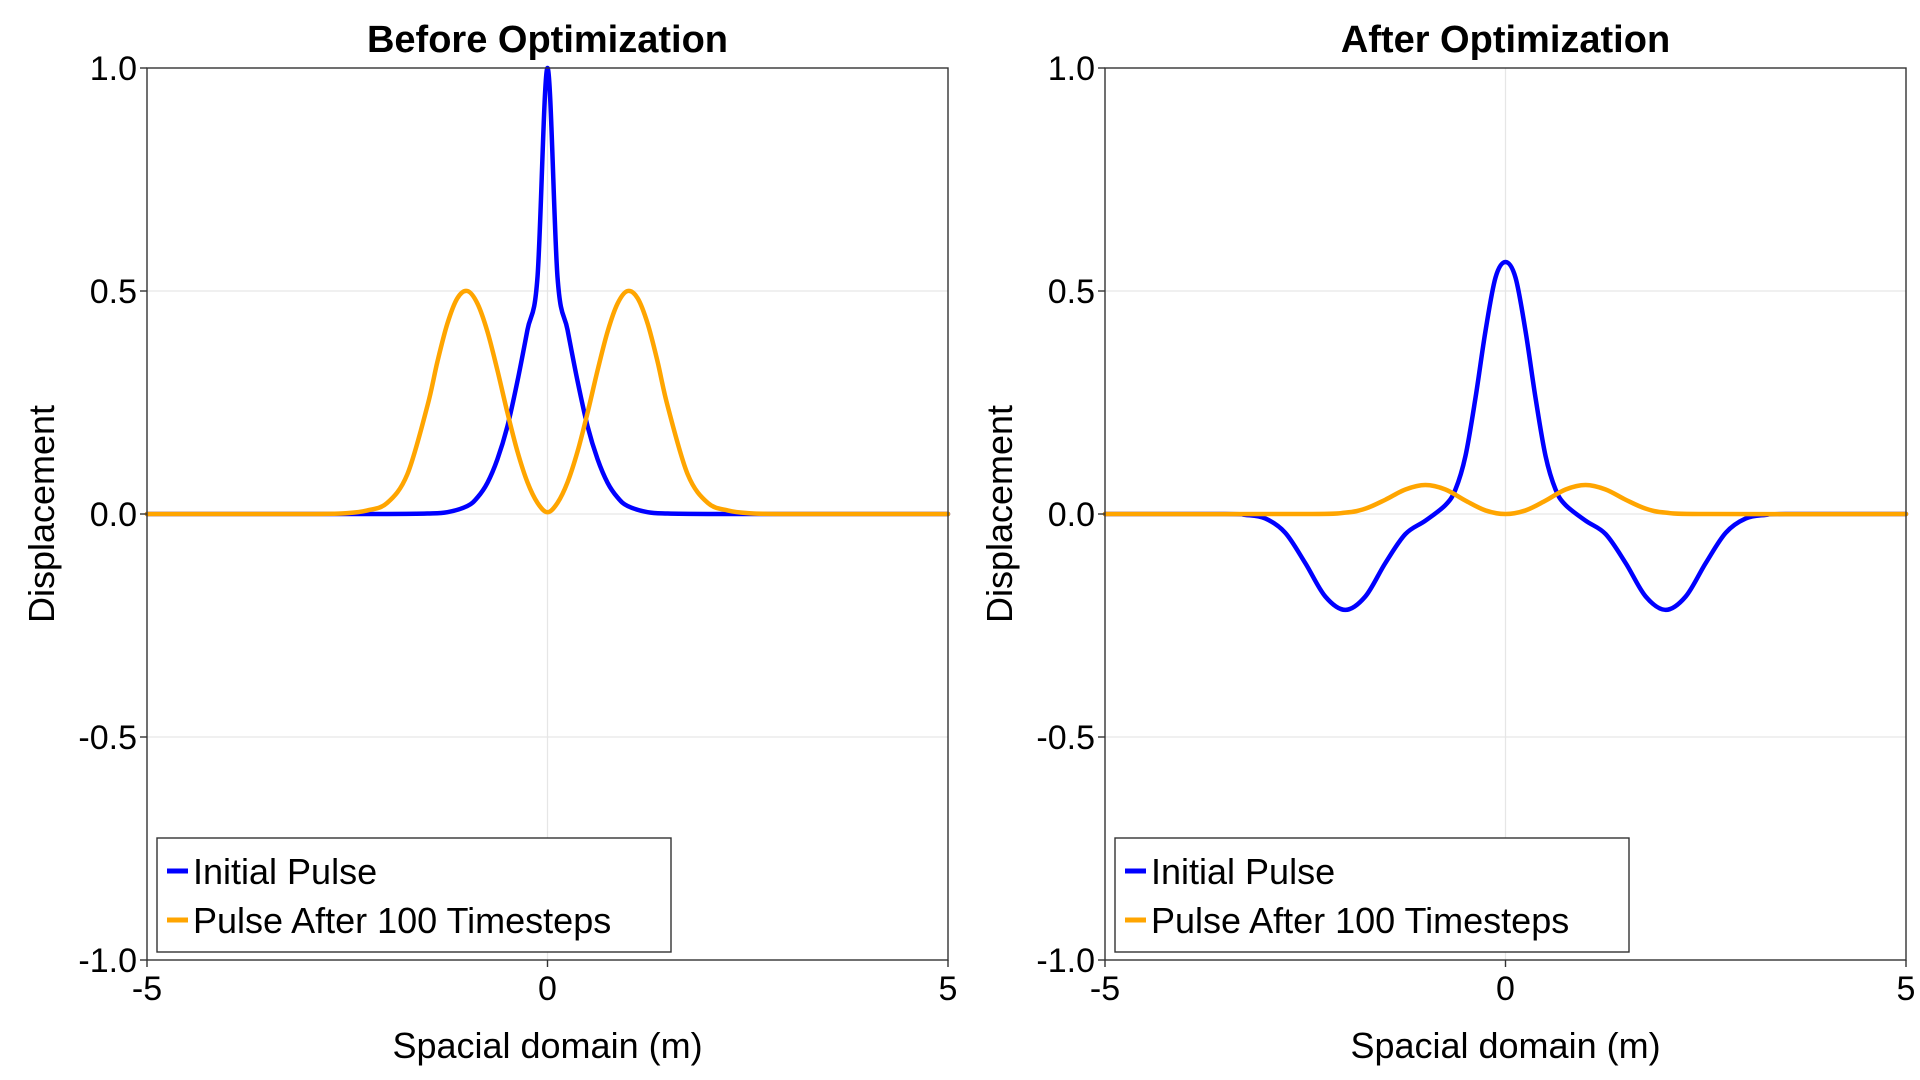 The image size is (1920, 1080). I want to click on series-layer, so click(1505, 436).